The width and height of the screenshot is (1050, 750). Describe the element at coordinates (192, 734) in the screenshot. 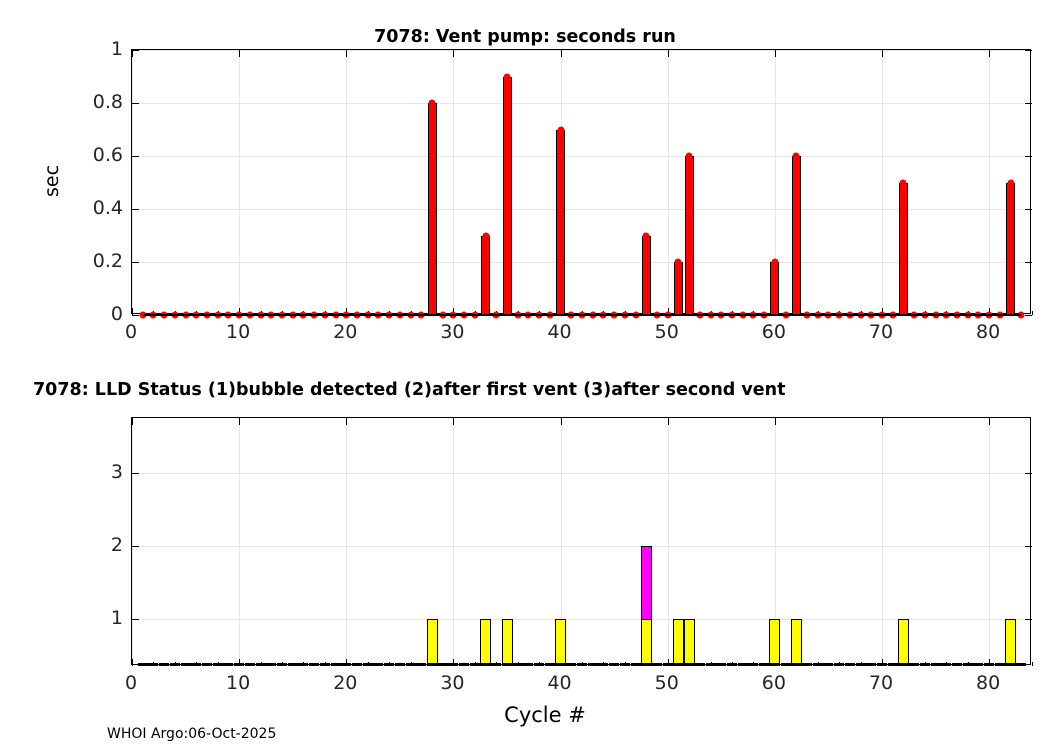

I see `footer-credit: WHOI Argo:06-Oct-2025` at that location.